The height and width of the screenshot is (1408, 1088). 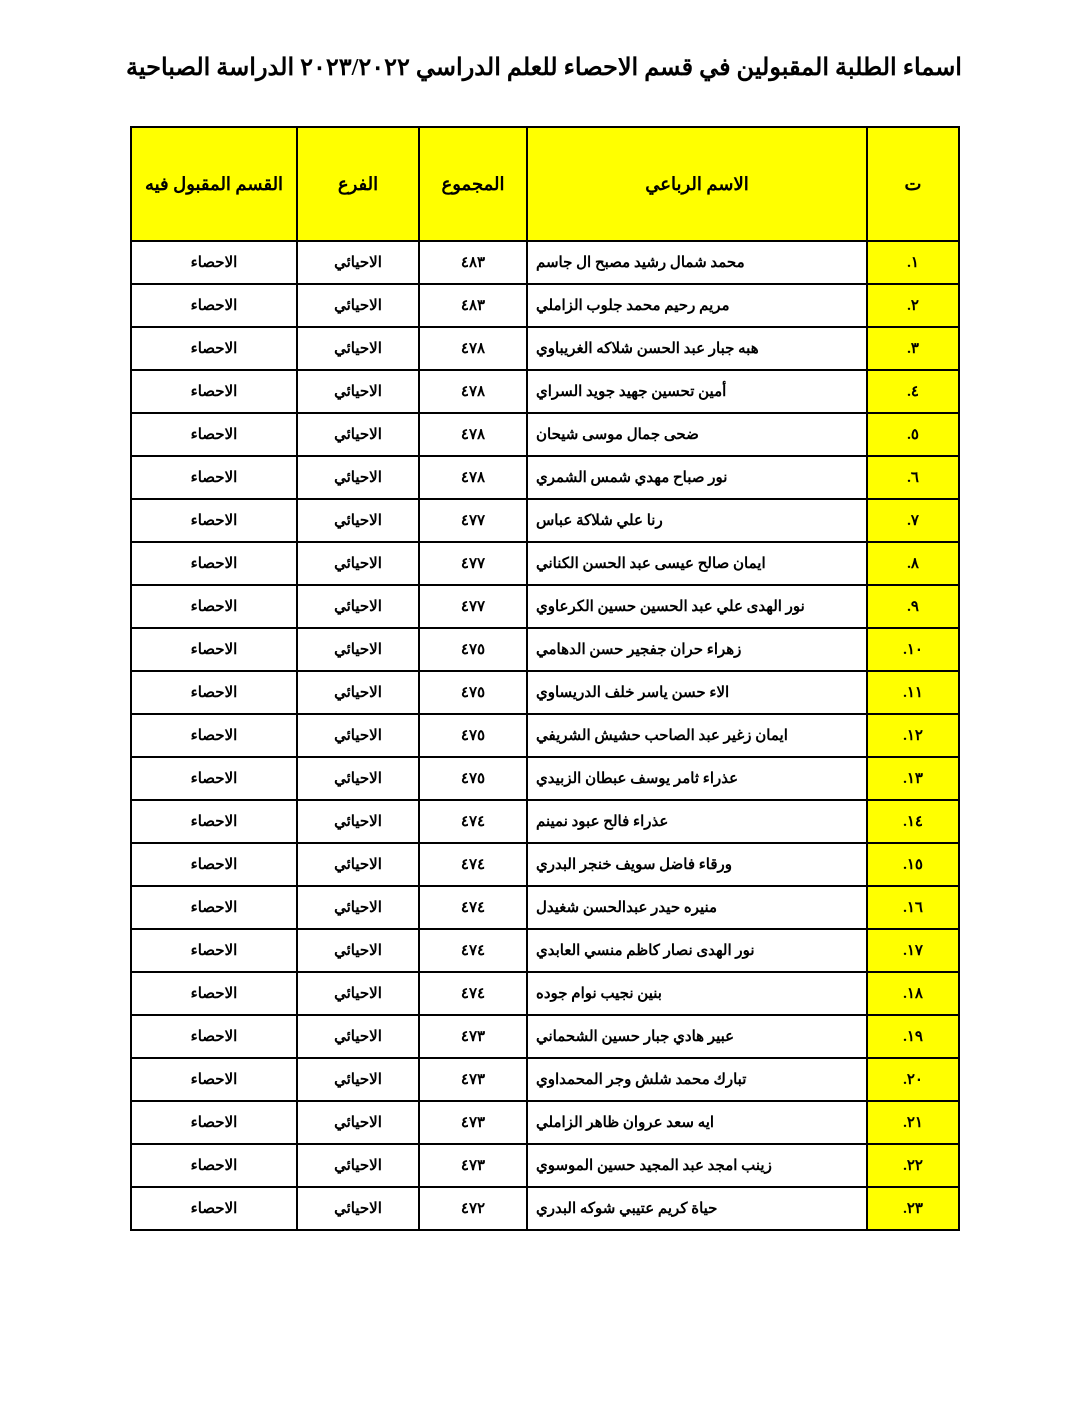 What do you see at coordinates (913, 1036) in the screenshot?
I see `cell-seq: ١٩.` at bounding box center [913, 1036].